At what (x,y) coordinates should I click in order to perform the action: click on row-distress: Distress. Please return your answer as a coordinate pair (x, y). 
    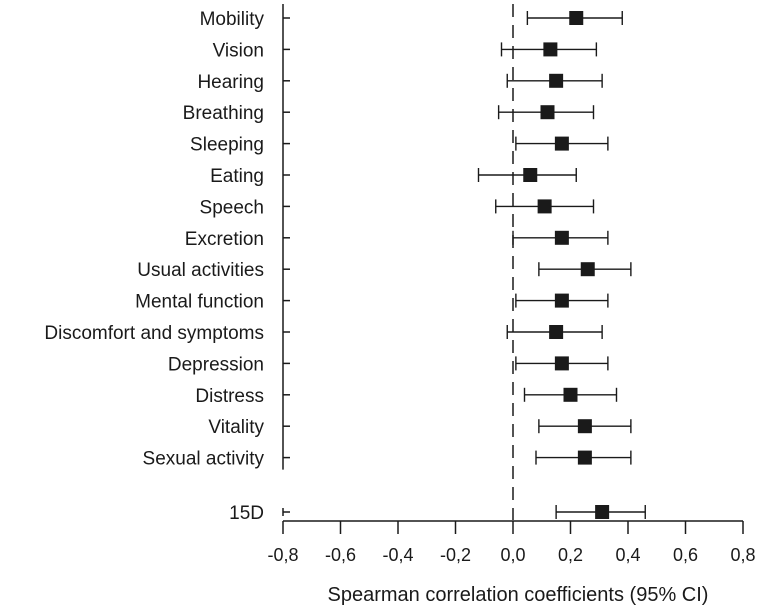
    Looking at the image, I should click on (406, 396).